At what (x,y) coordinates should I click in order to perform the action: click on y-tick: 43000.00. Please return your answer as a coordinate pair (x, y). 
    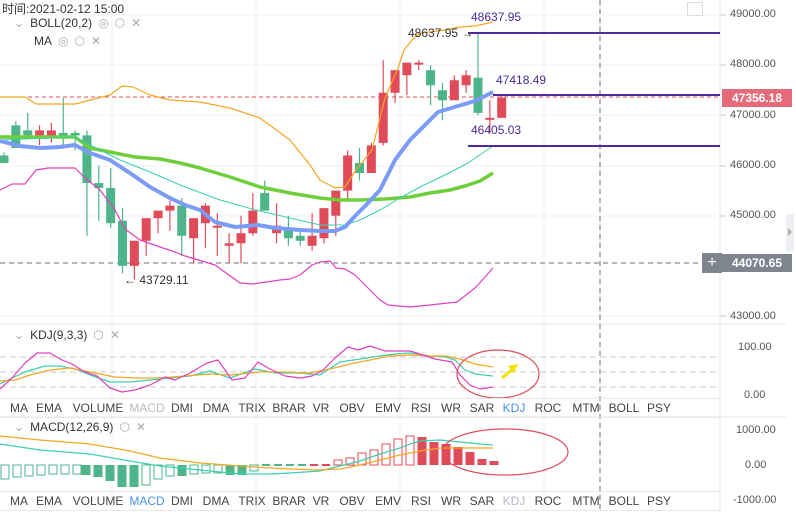
    Looking at the image, I should click on (753, 316).